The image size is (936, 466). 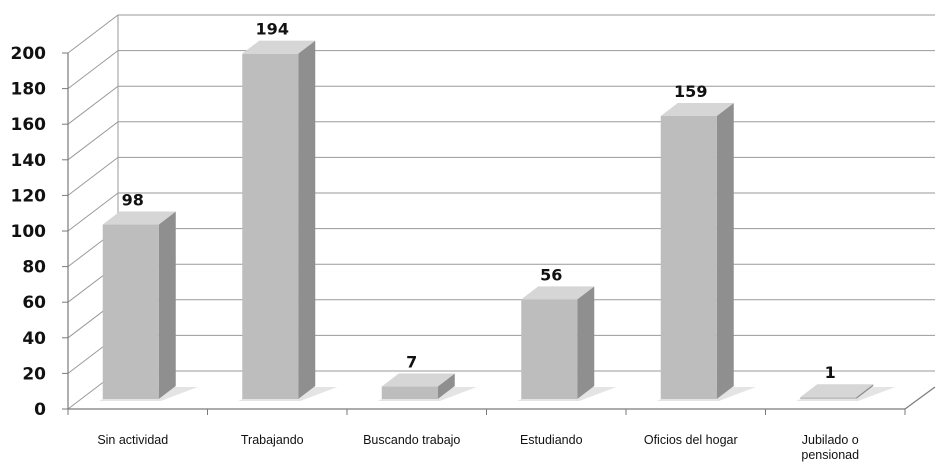 What do you see at coordinates (29, 161) in the screenshot?
I see `y-tick-label: 140` at bounding box center [29, 161].